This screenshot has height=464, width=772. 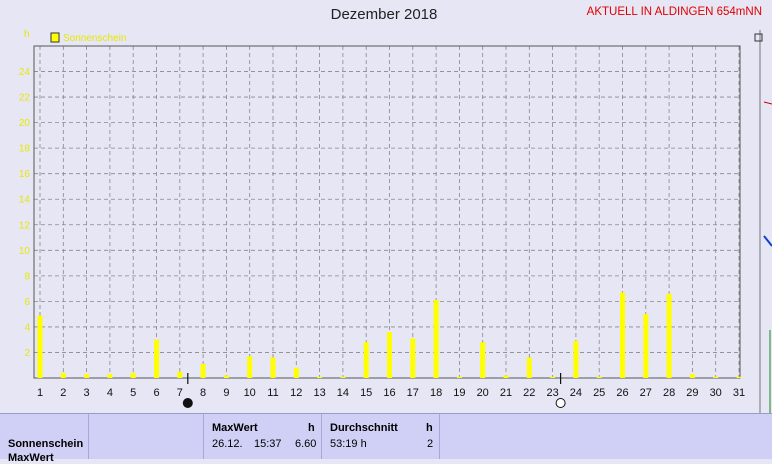 What do you see at coordinates (268, 444) in the screenshot?
I see `max-time: 15:37` at bounding box center [268, 444].